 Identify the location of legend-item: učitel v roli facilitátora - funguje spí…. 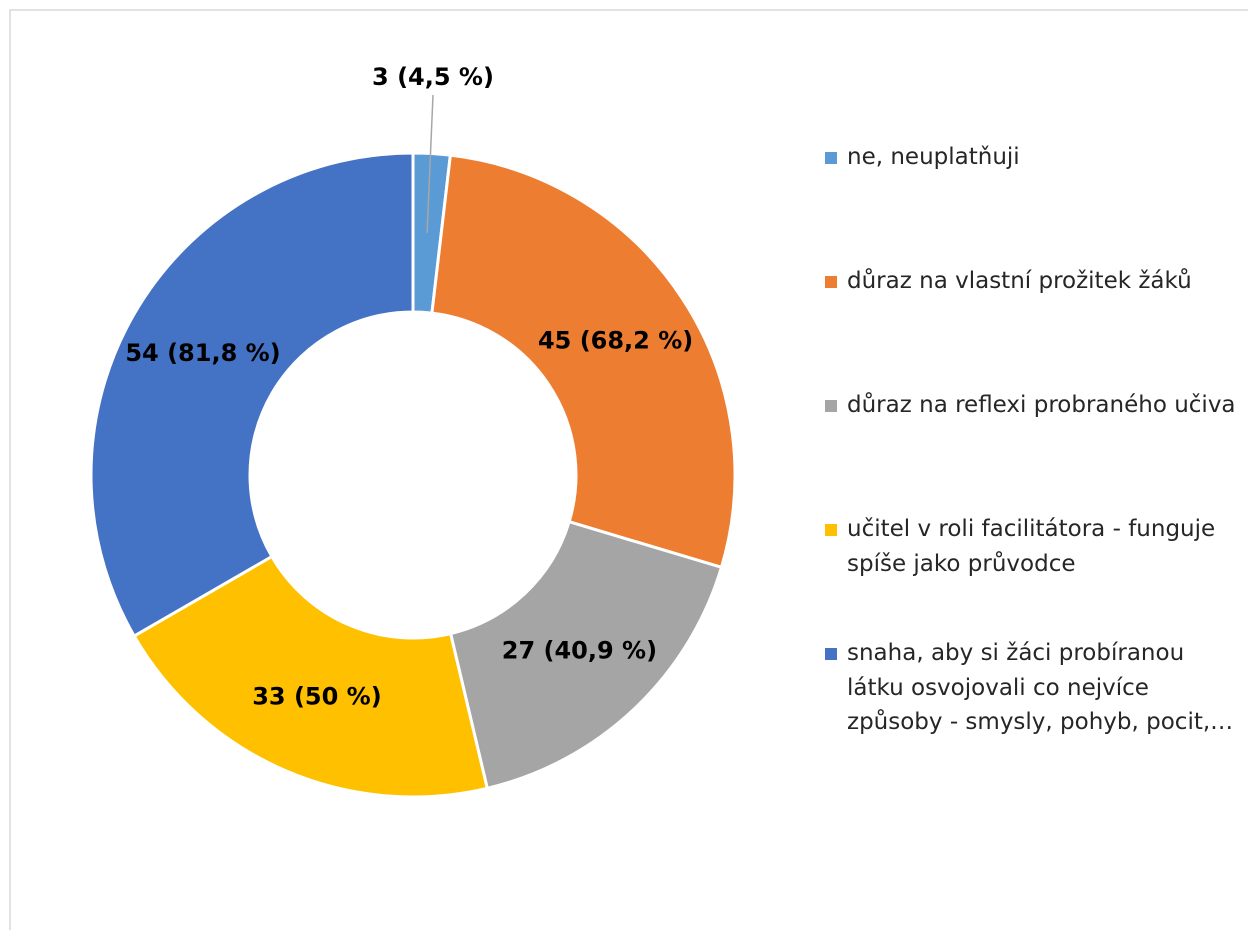
(1035, 574).